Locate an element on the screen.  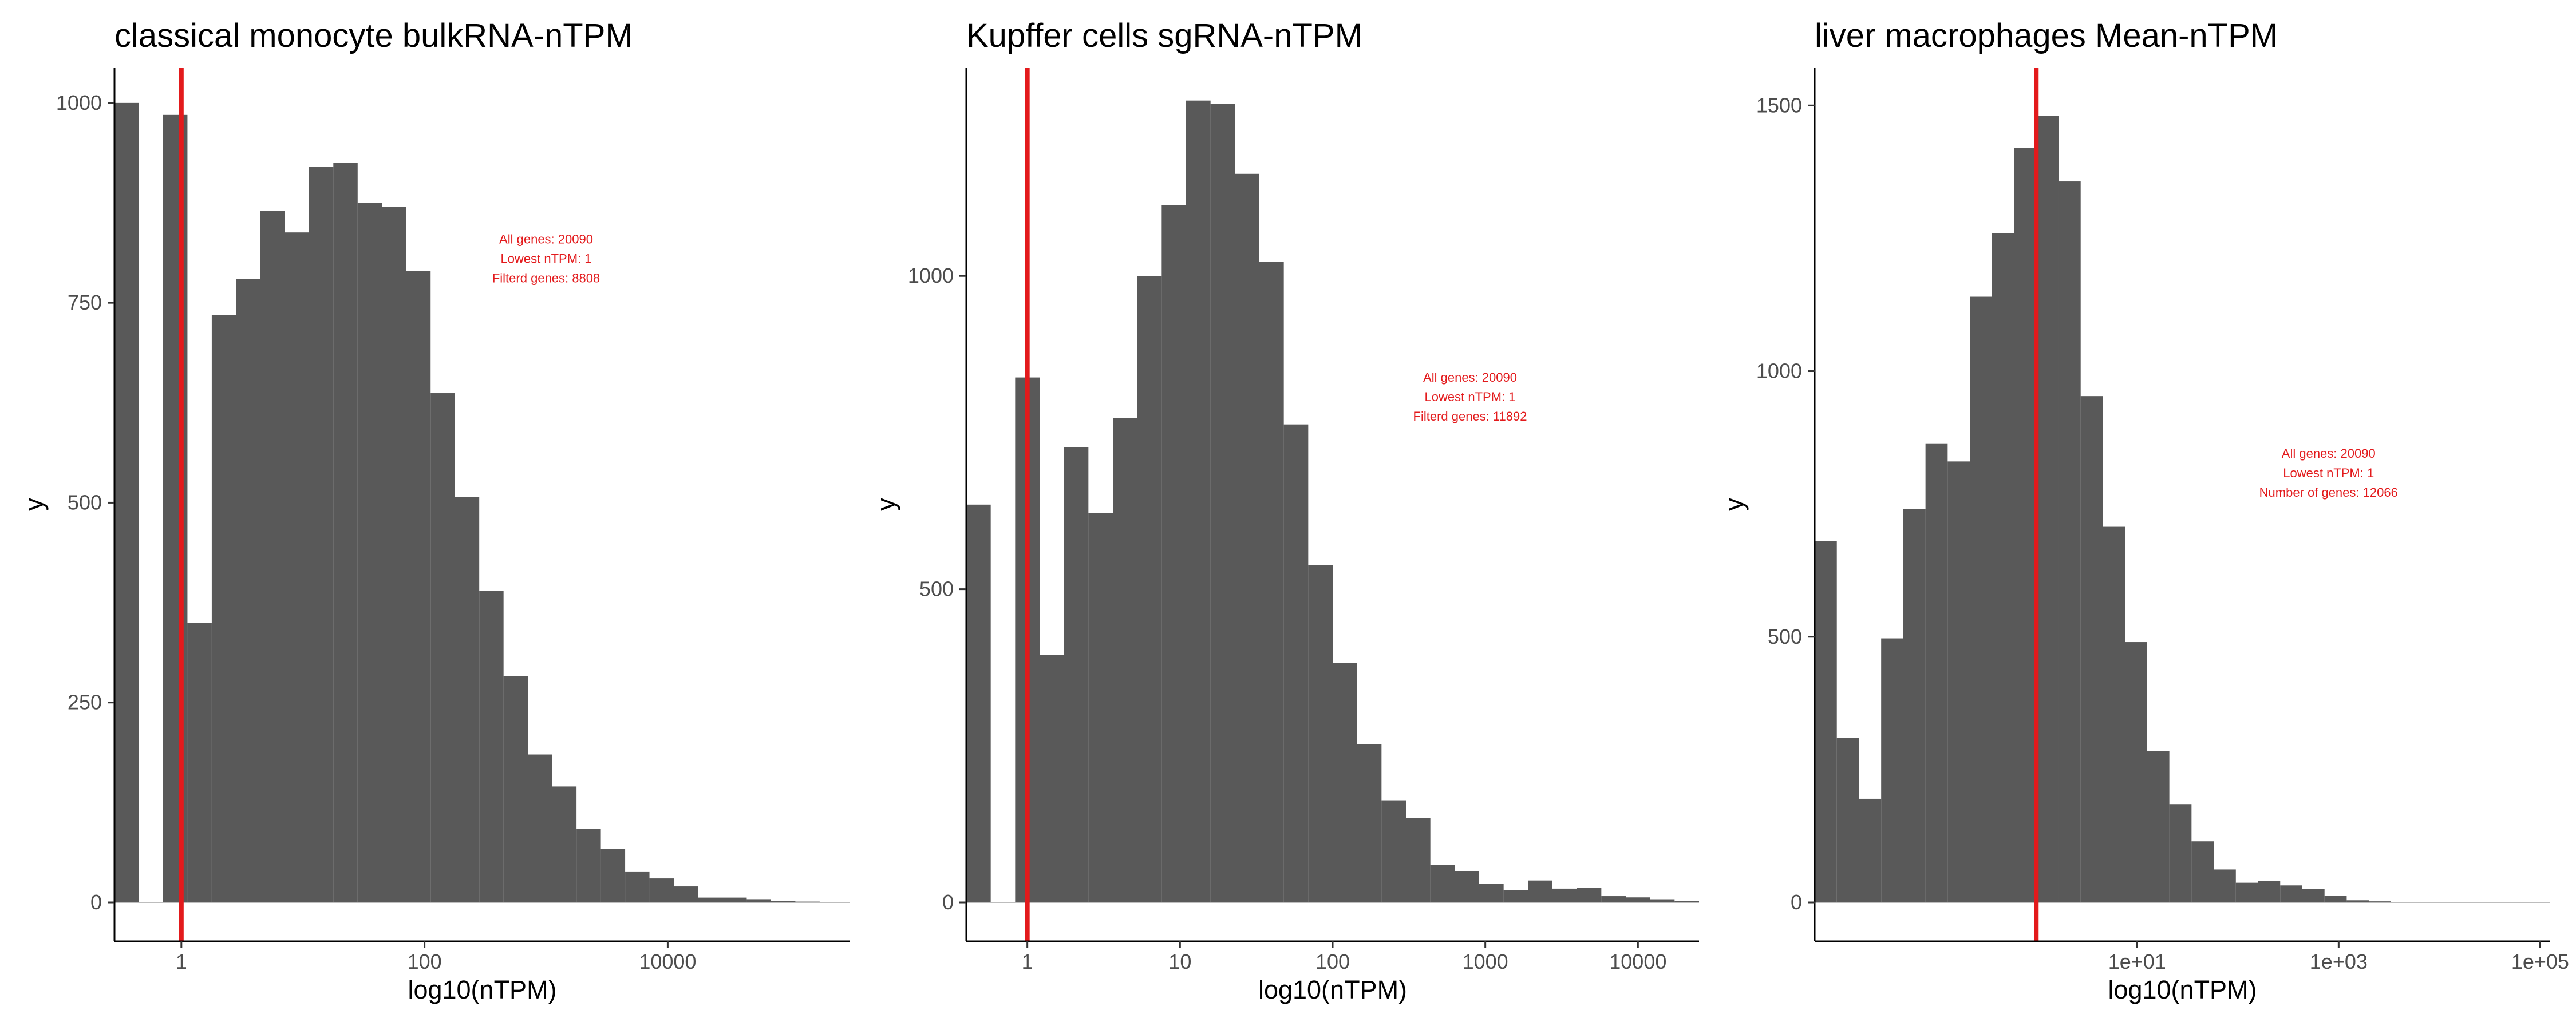
chart-title: liver macrophages Mean-nTPM is located at coordinates (2046, 35).